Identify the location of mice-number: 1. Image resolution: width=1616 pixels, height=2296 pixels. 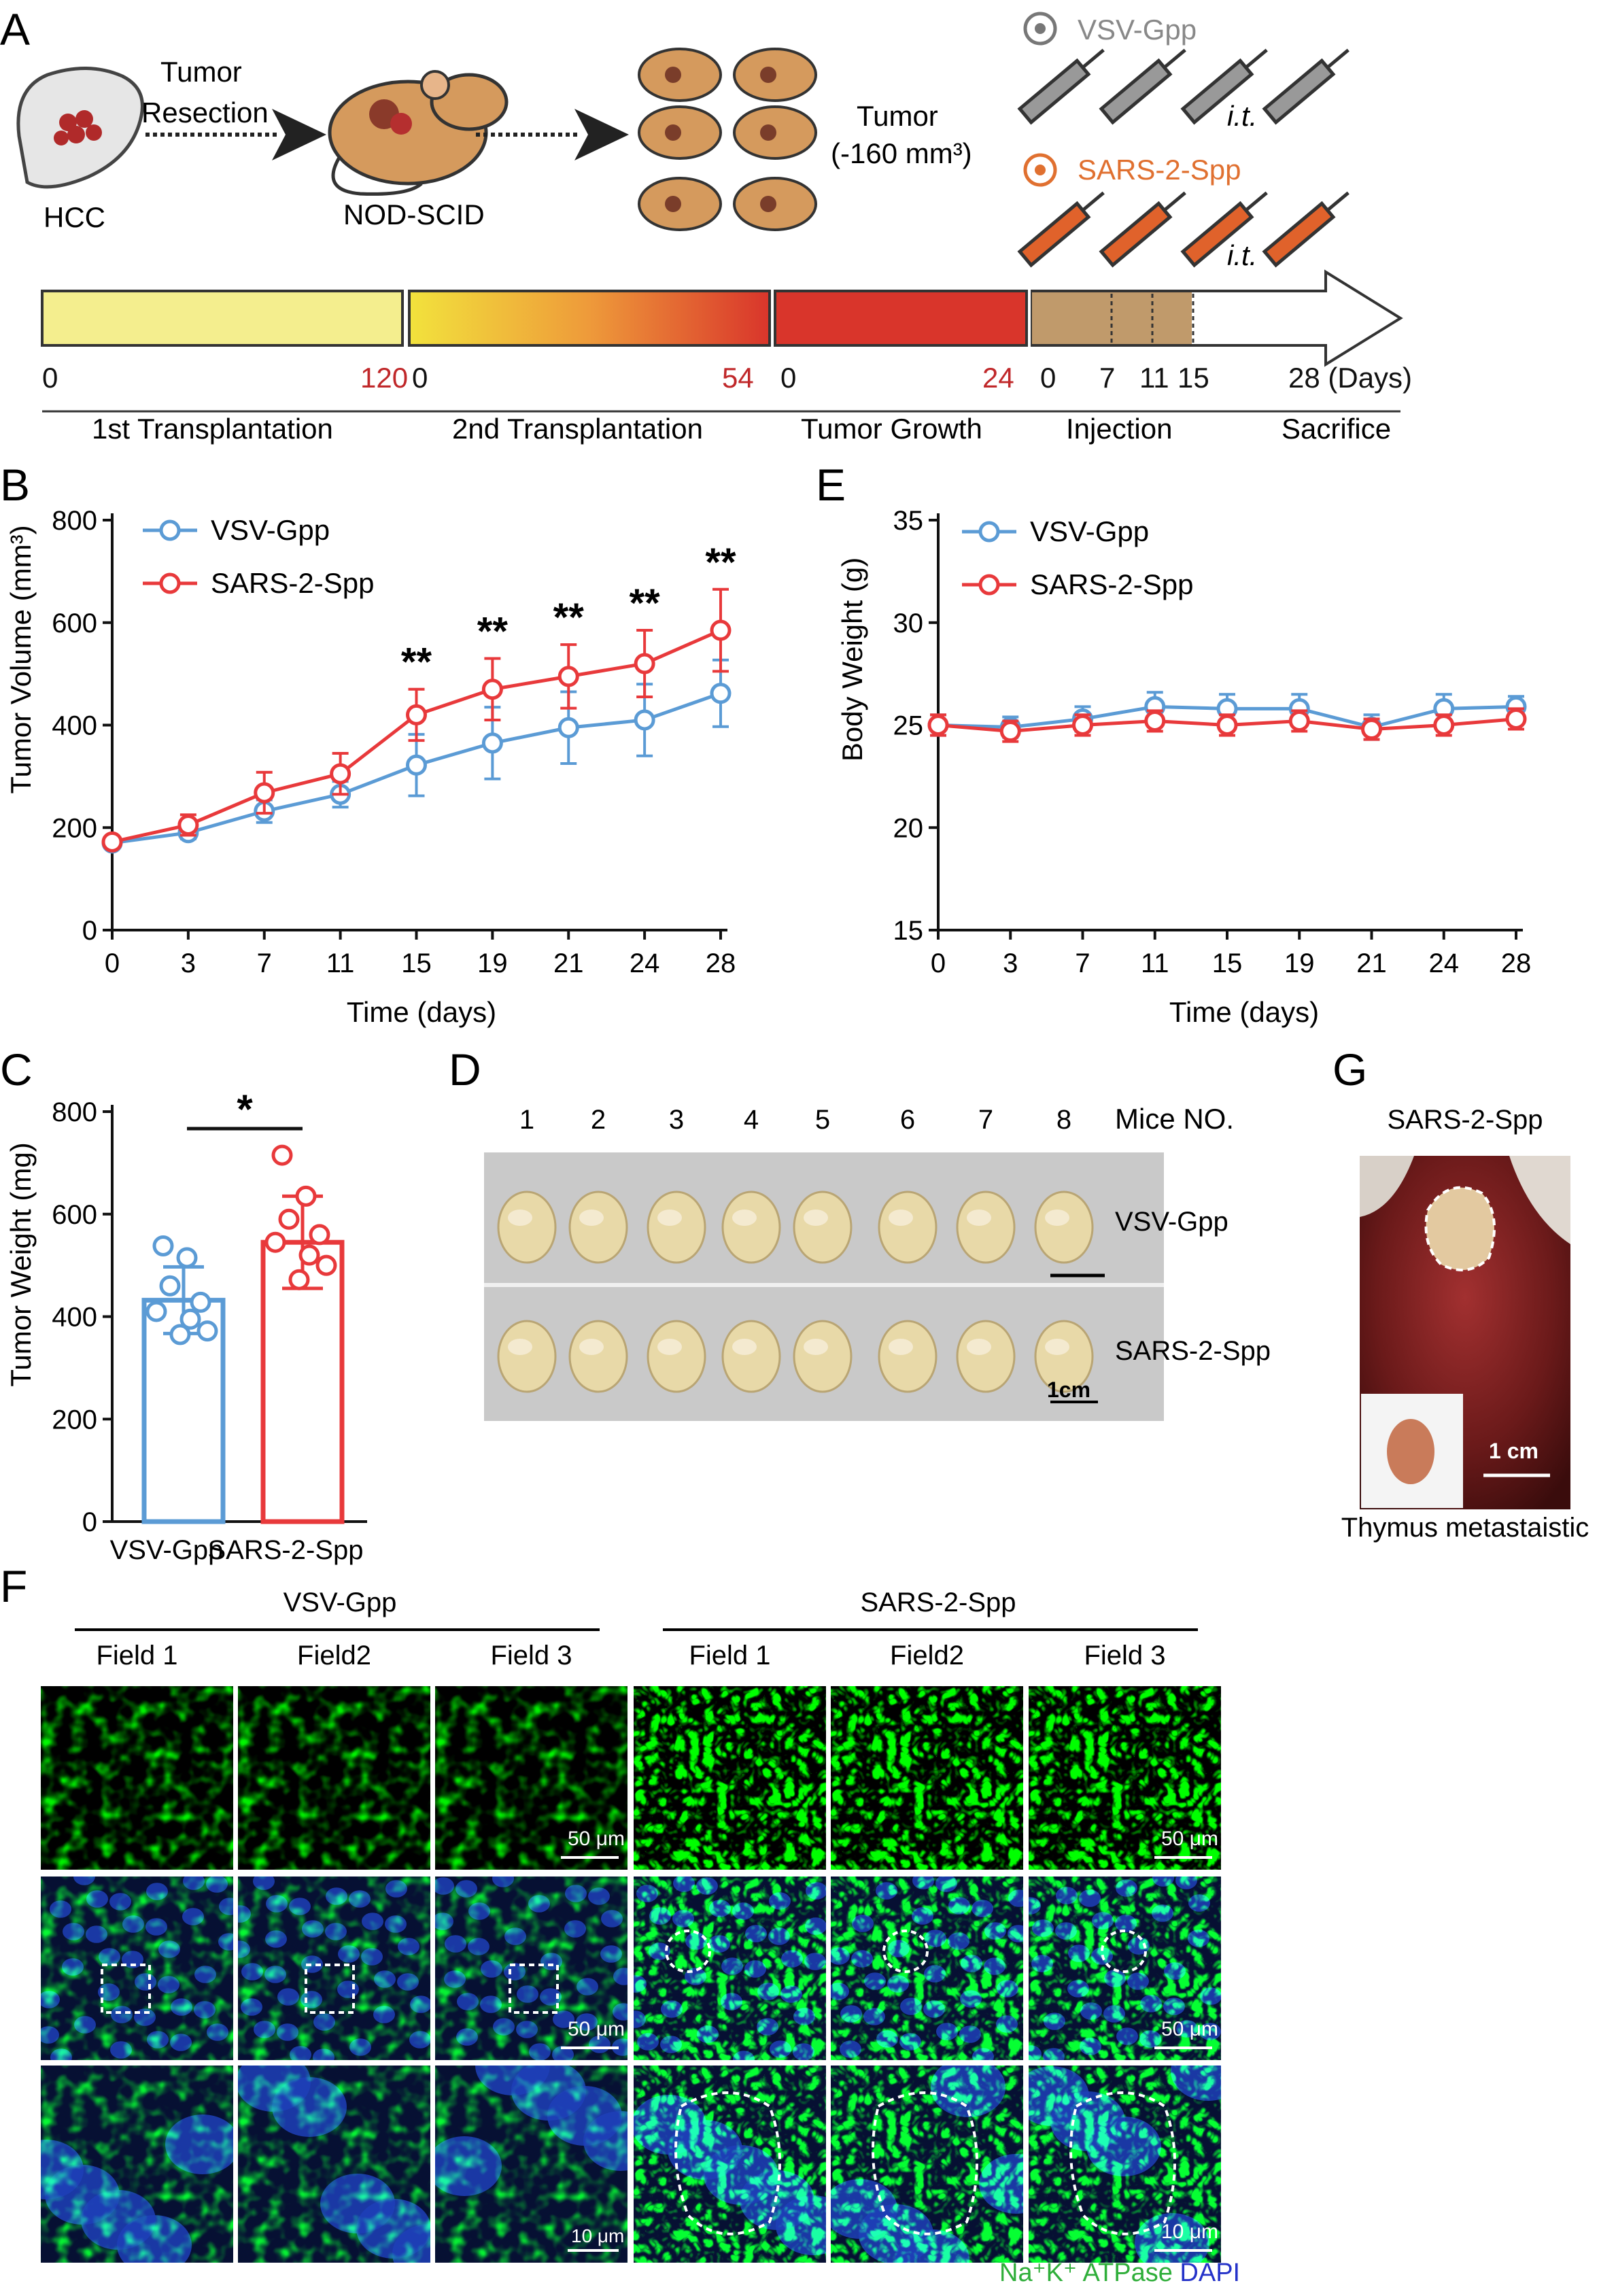
(526, 1120).